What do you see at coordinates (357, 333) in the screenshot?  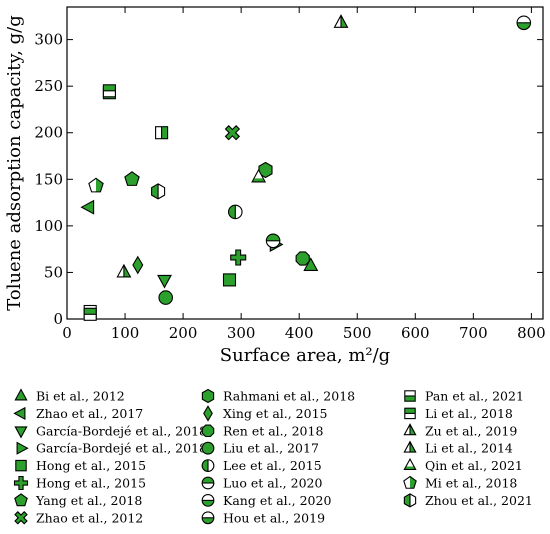 I see `x-tick-label: 500` at bounding box center [357, 333].